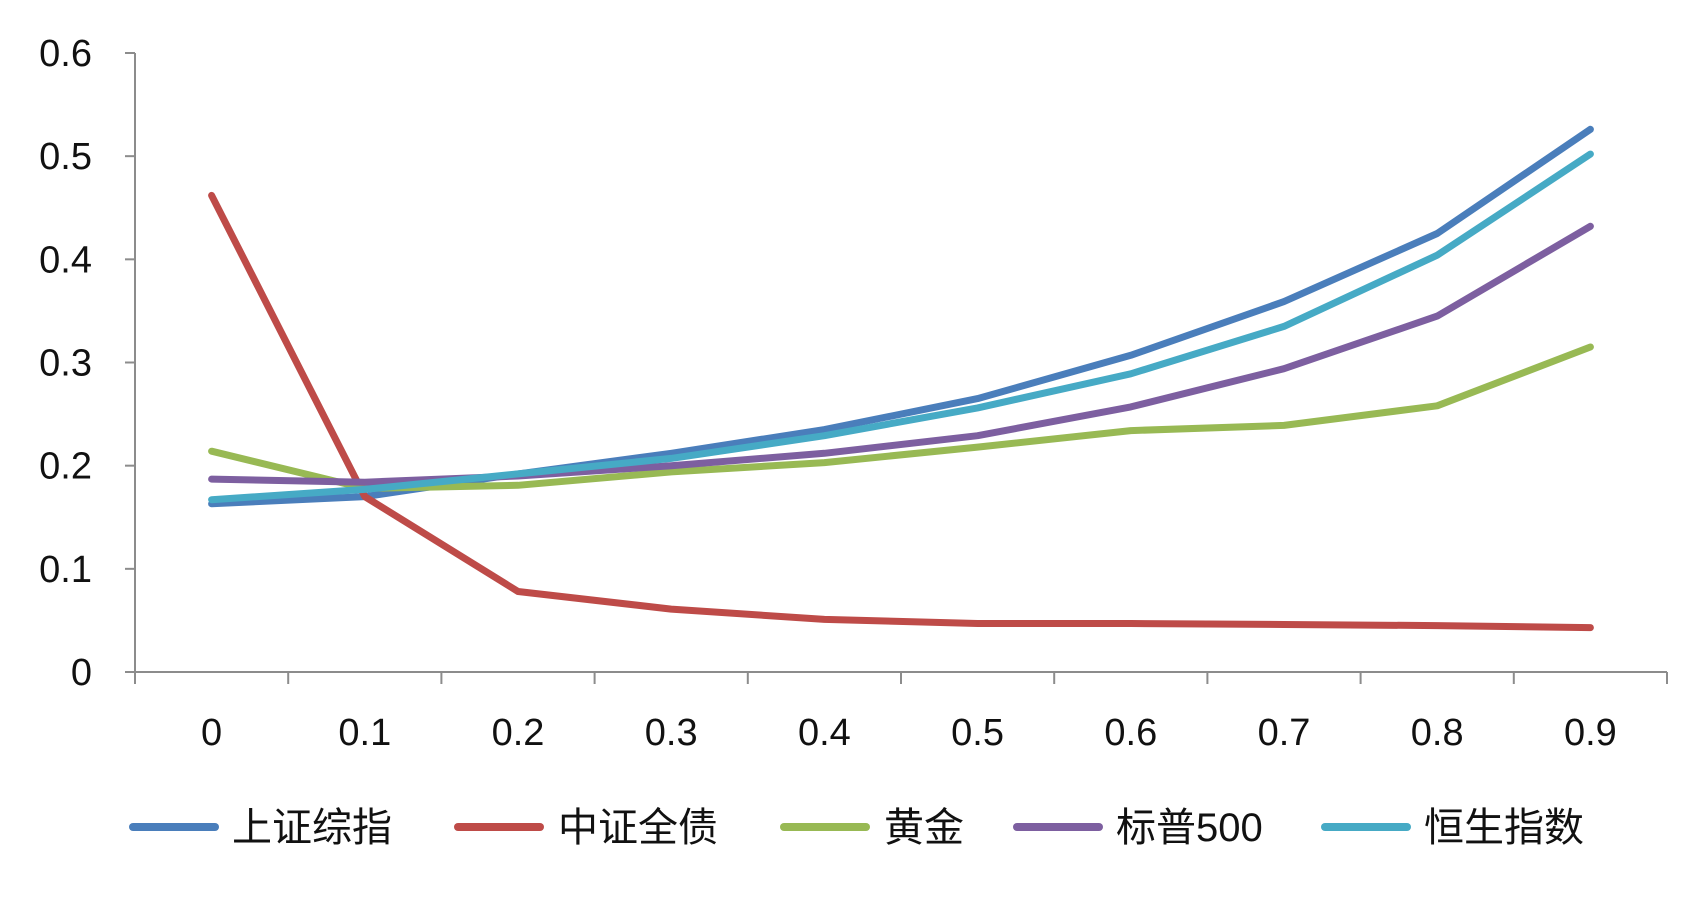 Image resolution: width=1705 pixels, height=898 pixels. Describe the element at coordinates (364, 733) in the screenshot. I see `x-tick-label: 0.1` at that location.